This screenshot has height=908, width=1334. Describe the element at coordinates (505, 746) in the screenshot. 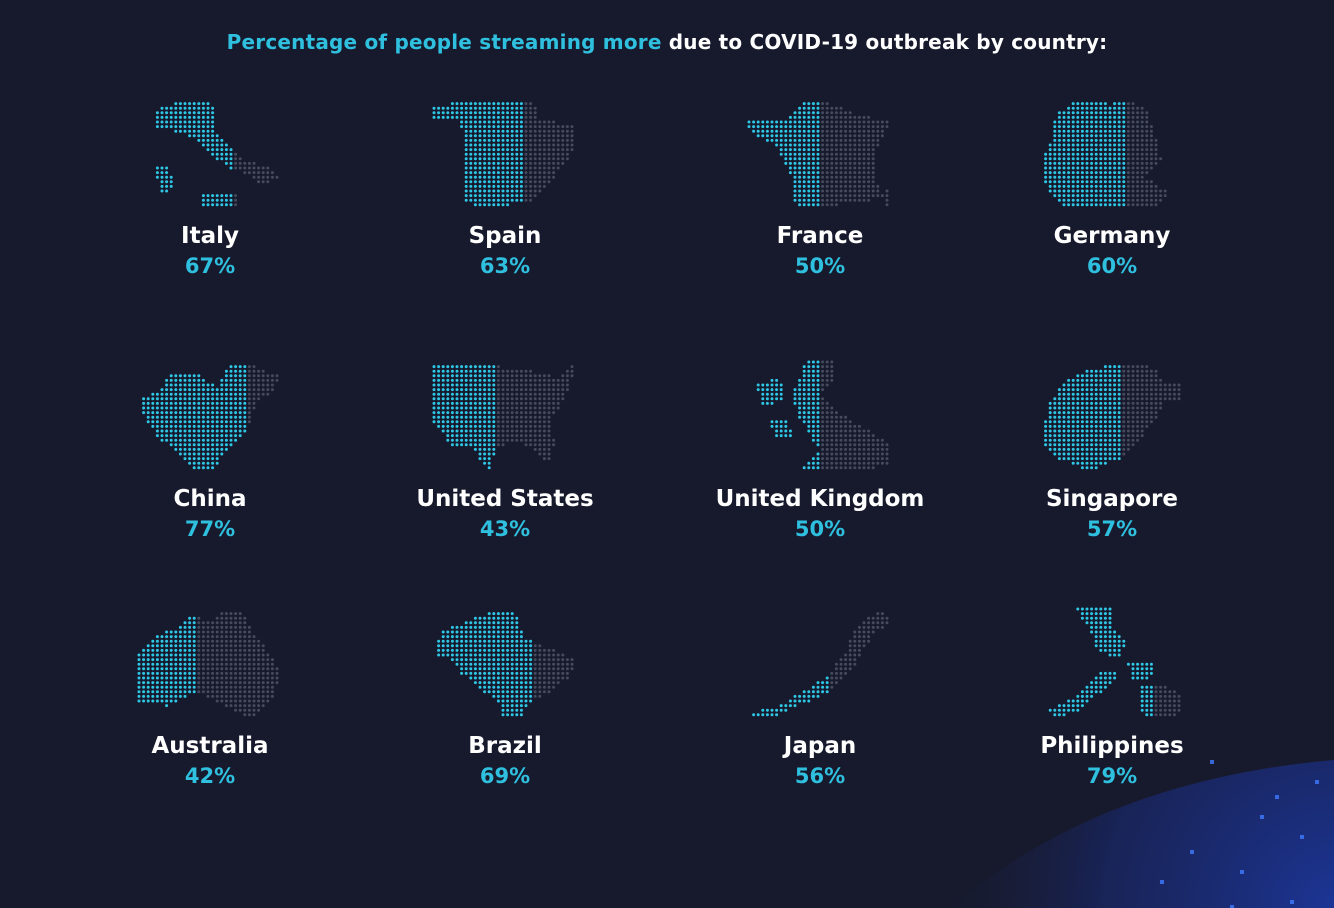

I see `country-name: Brazil` at that location.